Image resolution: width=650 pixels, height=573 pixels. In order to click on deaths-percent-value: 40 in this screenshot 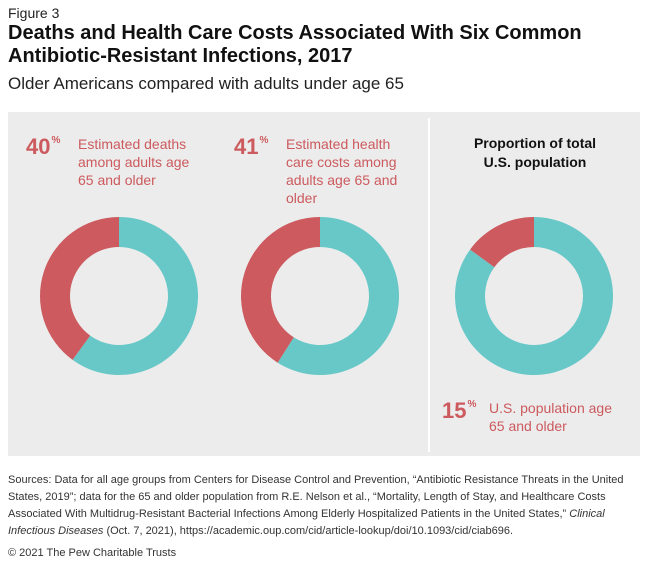, I will do `click(38, 146)`.